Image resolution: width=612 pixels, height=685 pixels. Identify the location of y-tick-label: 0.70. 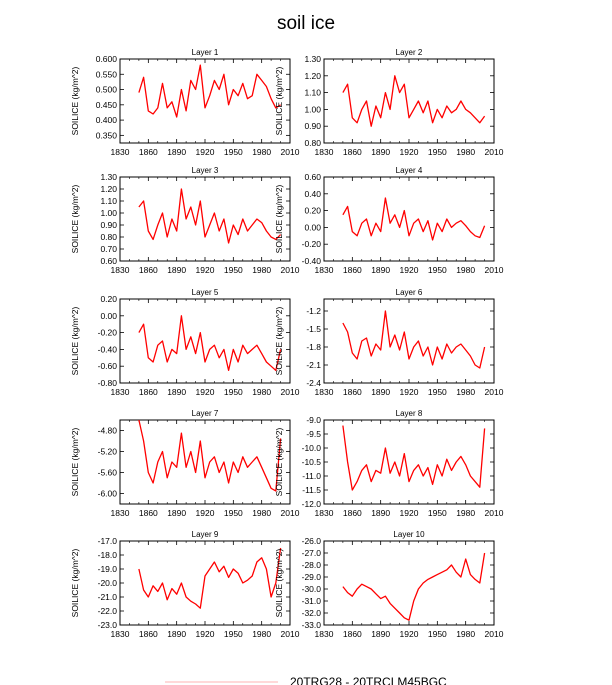
(108, 249).